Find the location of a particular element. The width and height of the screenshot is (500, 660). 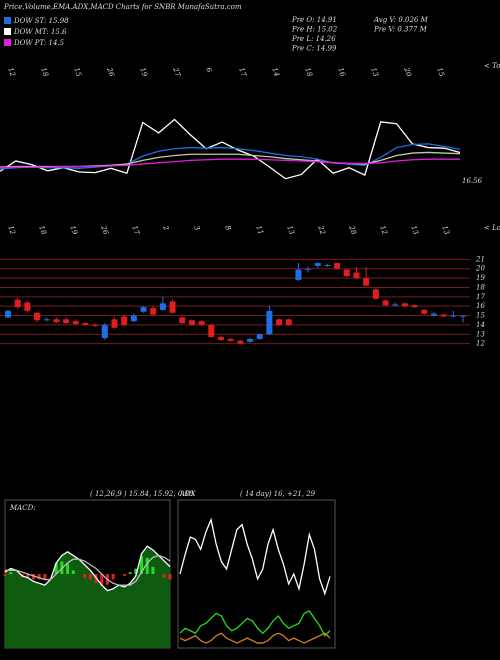

top-tag: < Tops is located at coordinates (492, 66).